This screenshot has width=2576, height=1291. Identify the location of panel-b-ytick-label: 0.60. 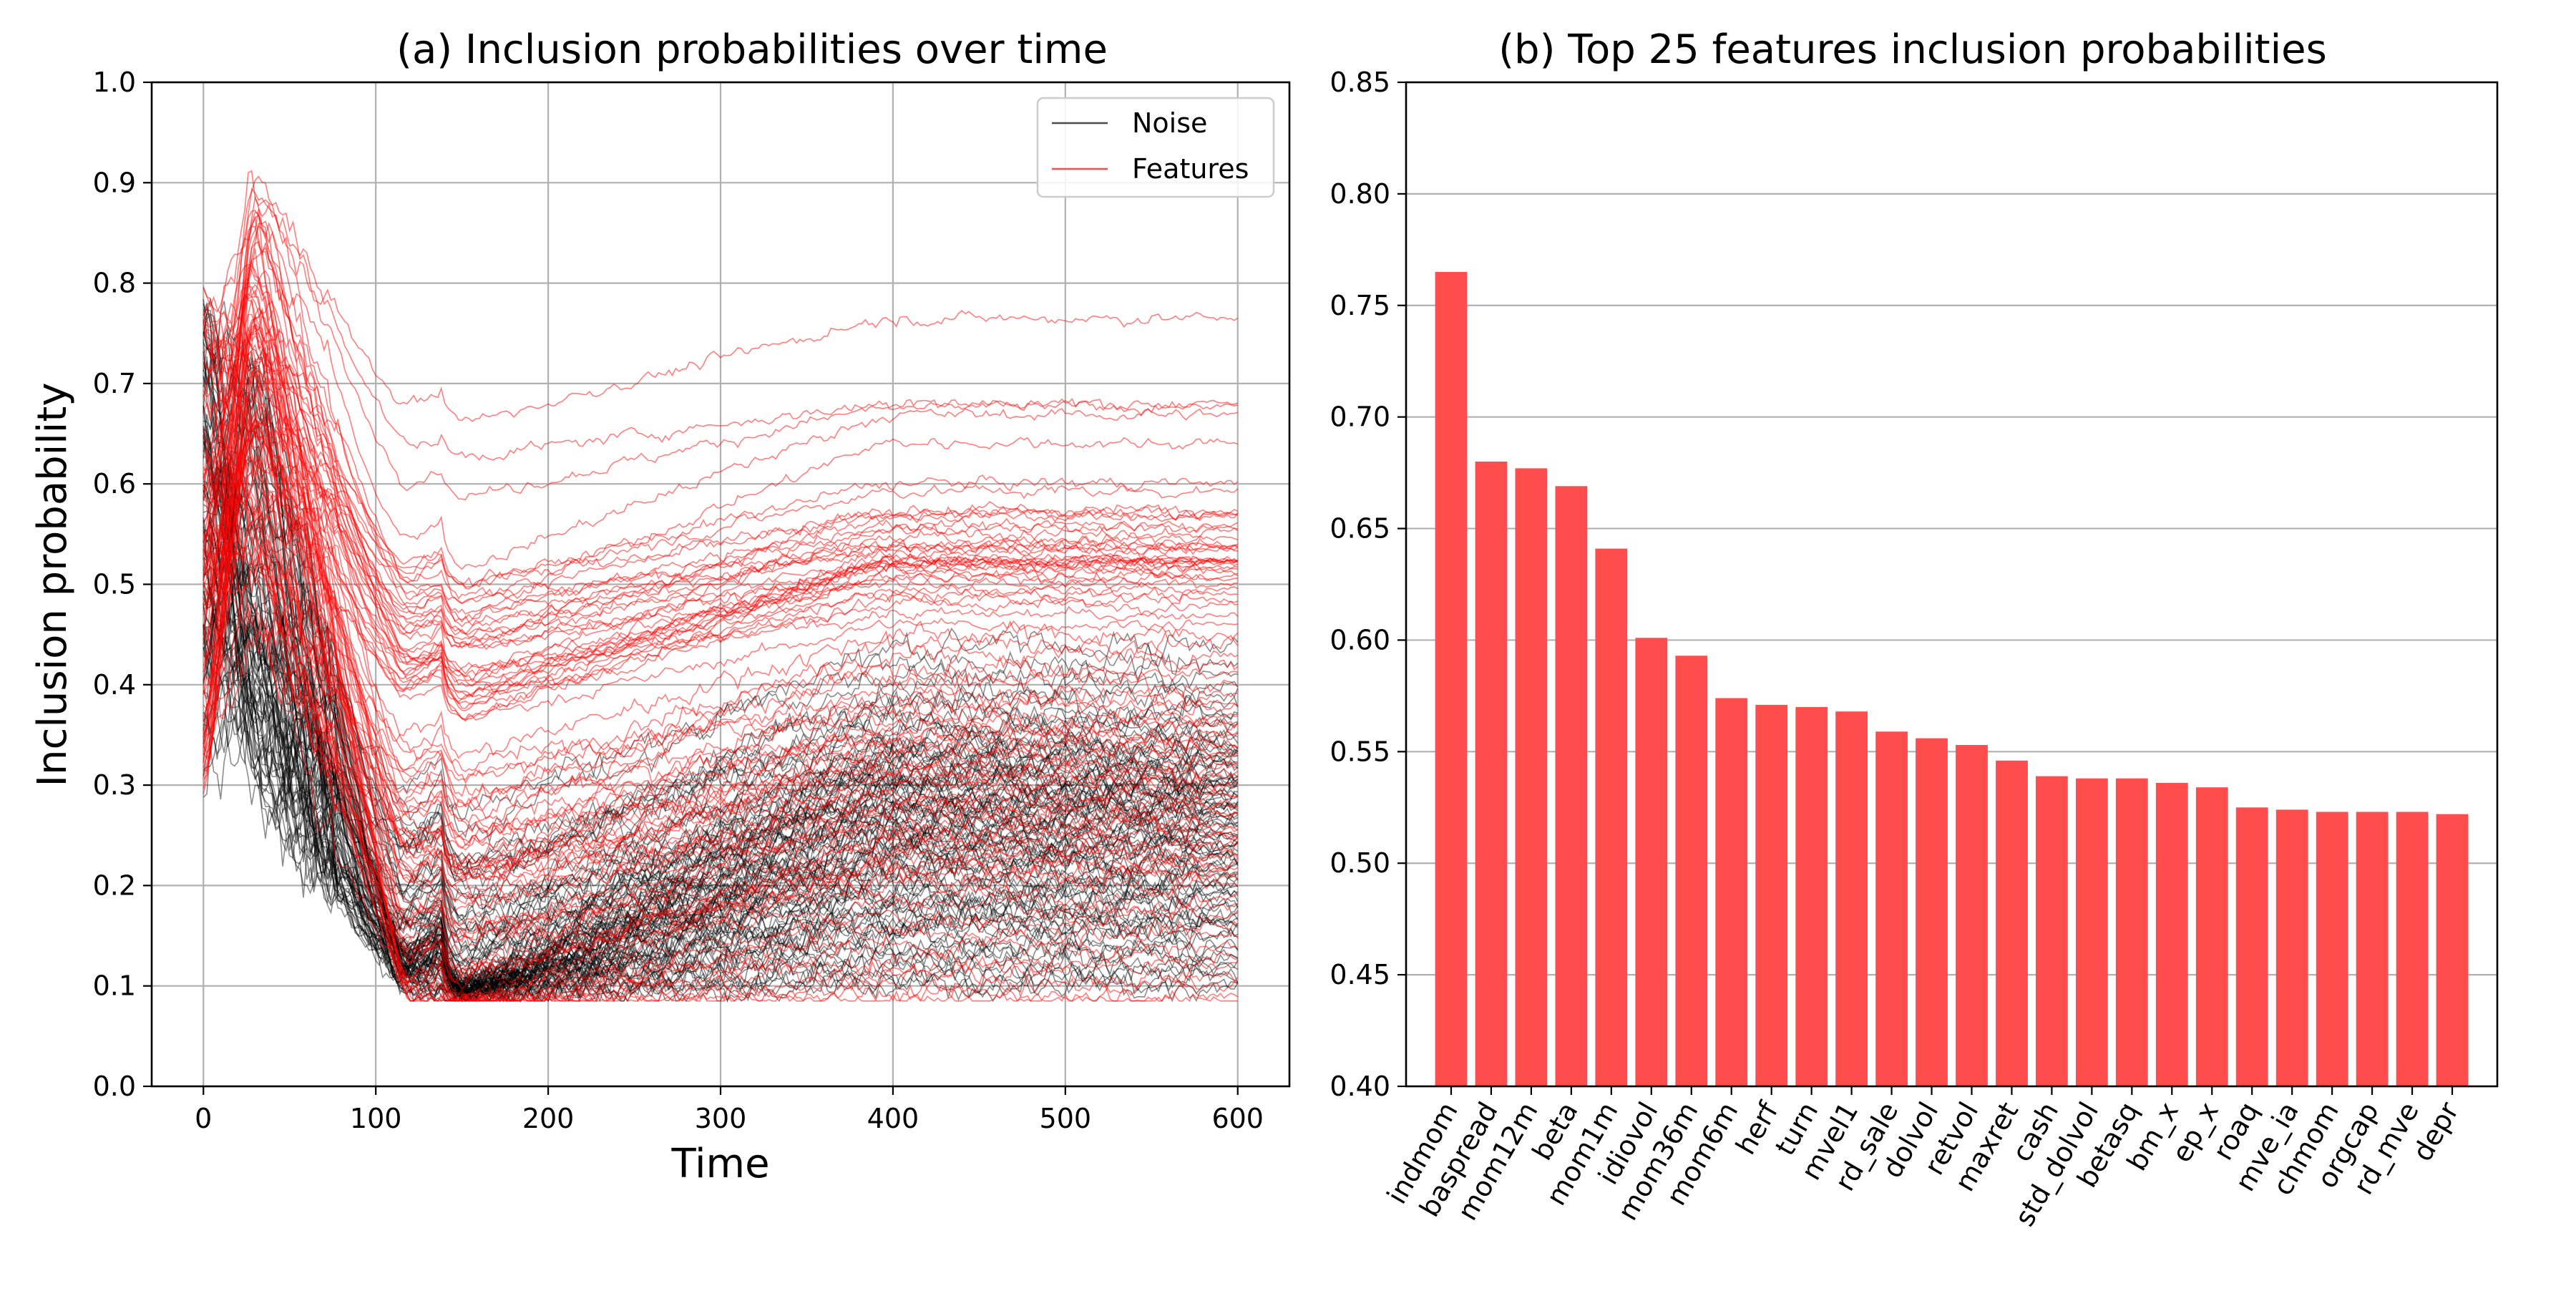
(1360, 640).